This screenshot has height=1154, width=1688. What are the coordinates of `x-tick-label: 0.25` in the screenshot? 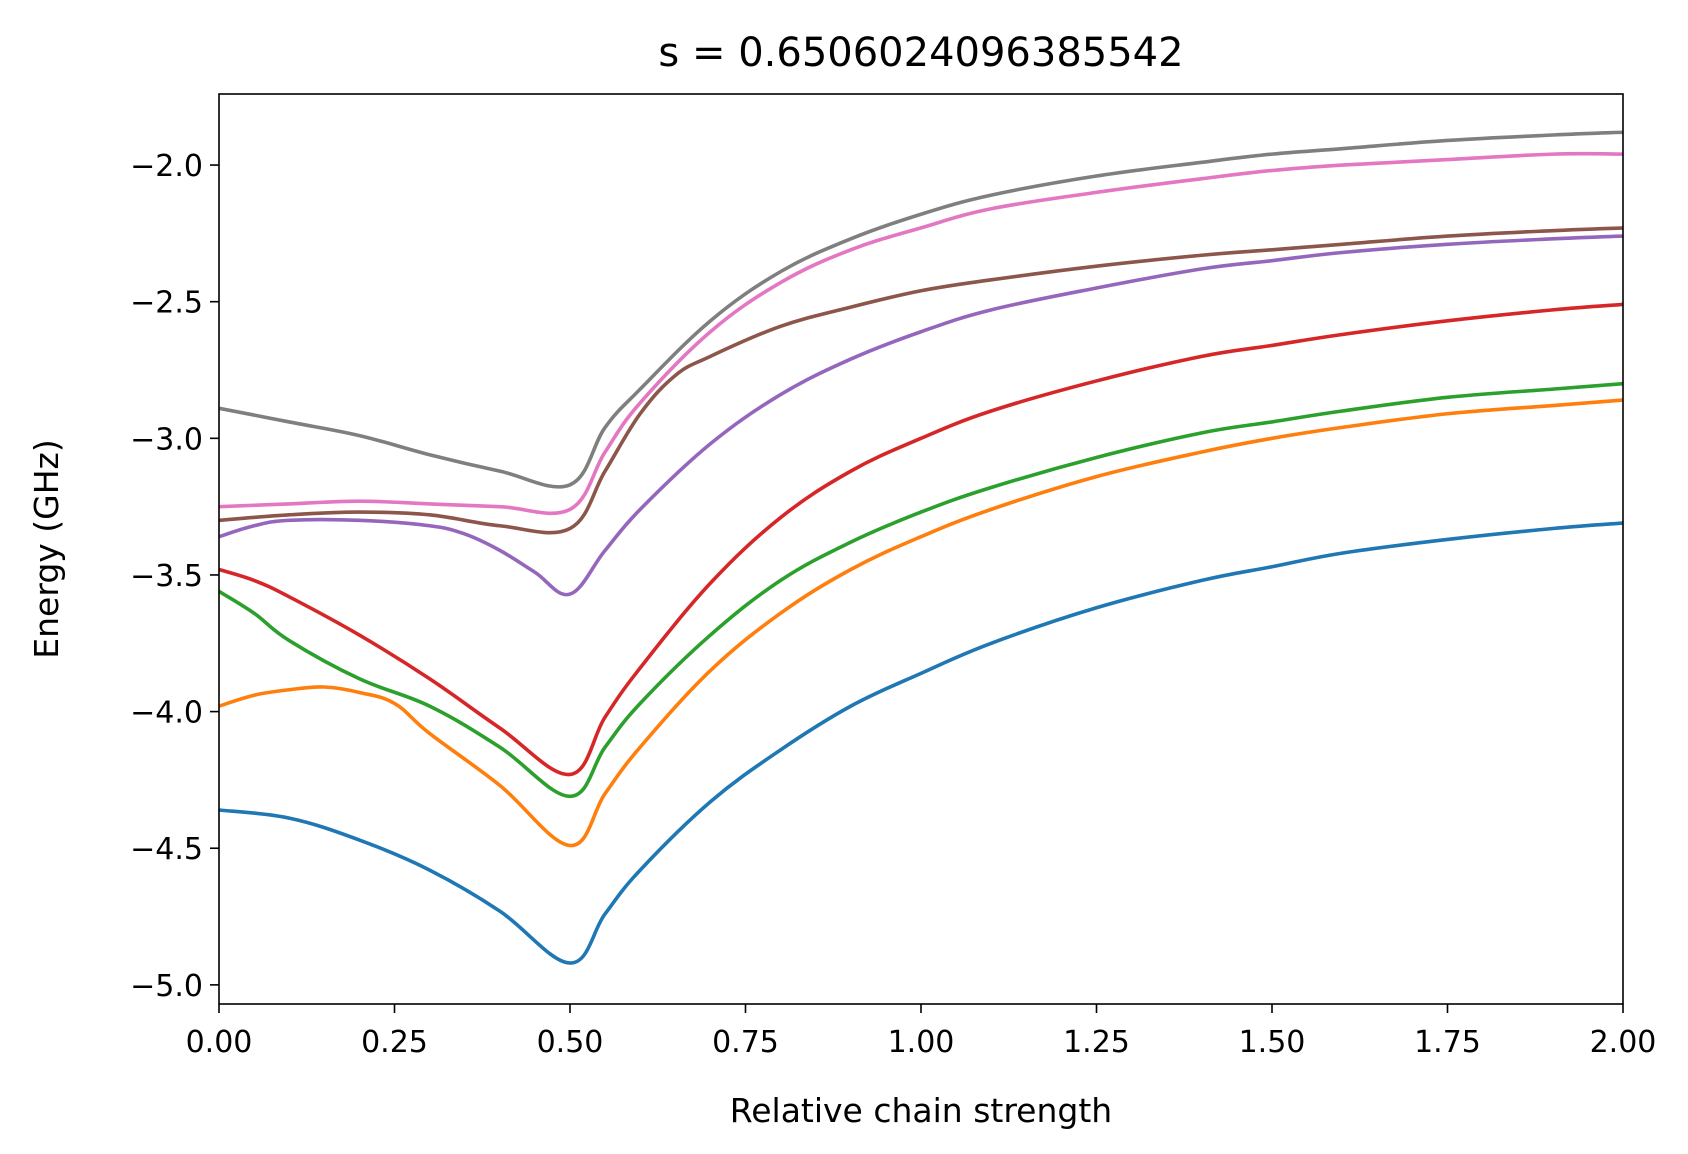 It's located at (394, 1042).